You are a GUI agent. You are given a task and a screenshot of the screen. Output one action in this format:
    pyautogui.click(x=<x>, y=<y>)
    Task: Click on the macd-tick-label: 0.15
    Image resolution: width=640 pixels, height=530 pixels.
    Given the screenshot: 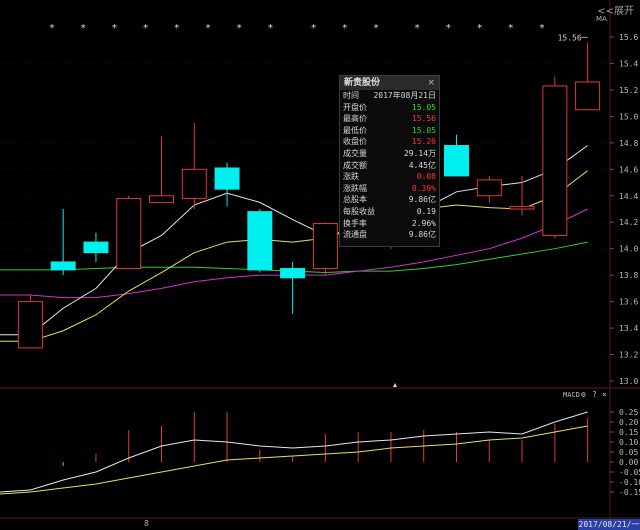 What is the action you would take?
    pyautogui.click(x=628, y=432)
    